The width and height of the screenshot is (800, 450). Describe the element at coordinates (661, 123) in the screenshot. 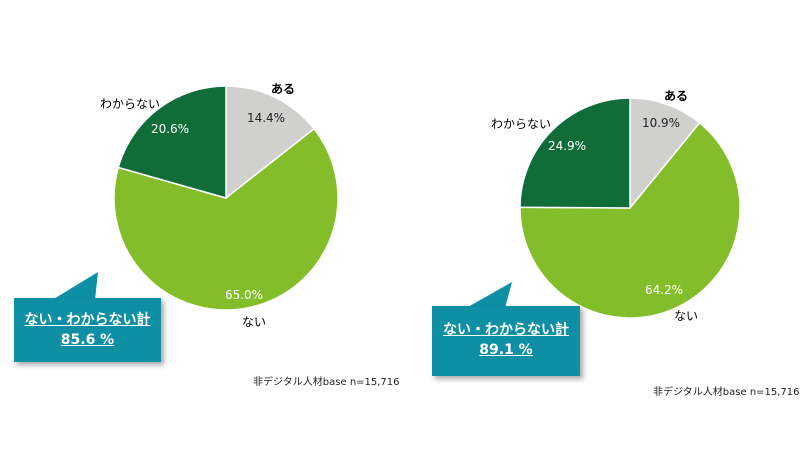

I see `value-label-aru-2: 10.9%` at that location.